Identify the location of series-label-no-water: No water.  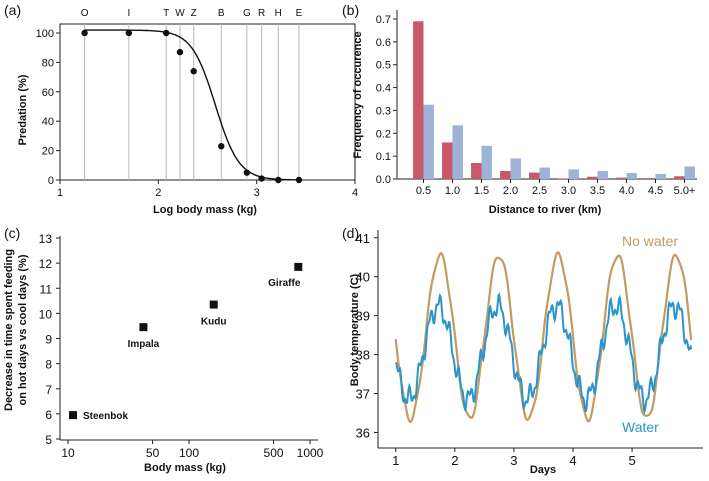
(650, 241).